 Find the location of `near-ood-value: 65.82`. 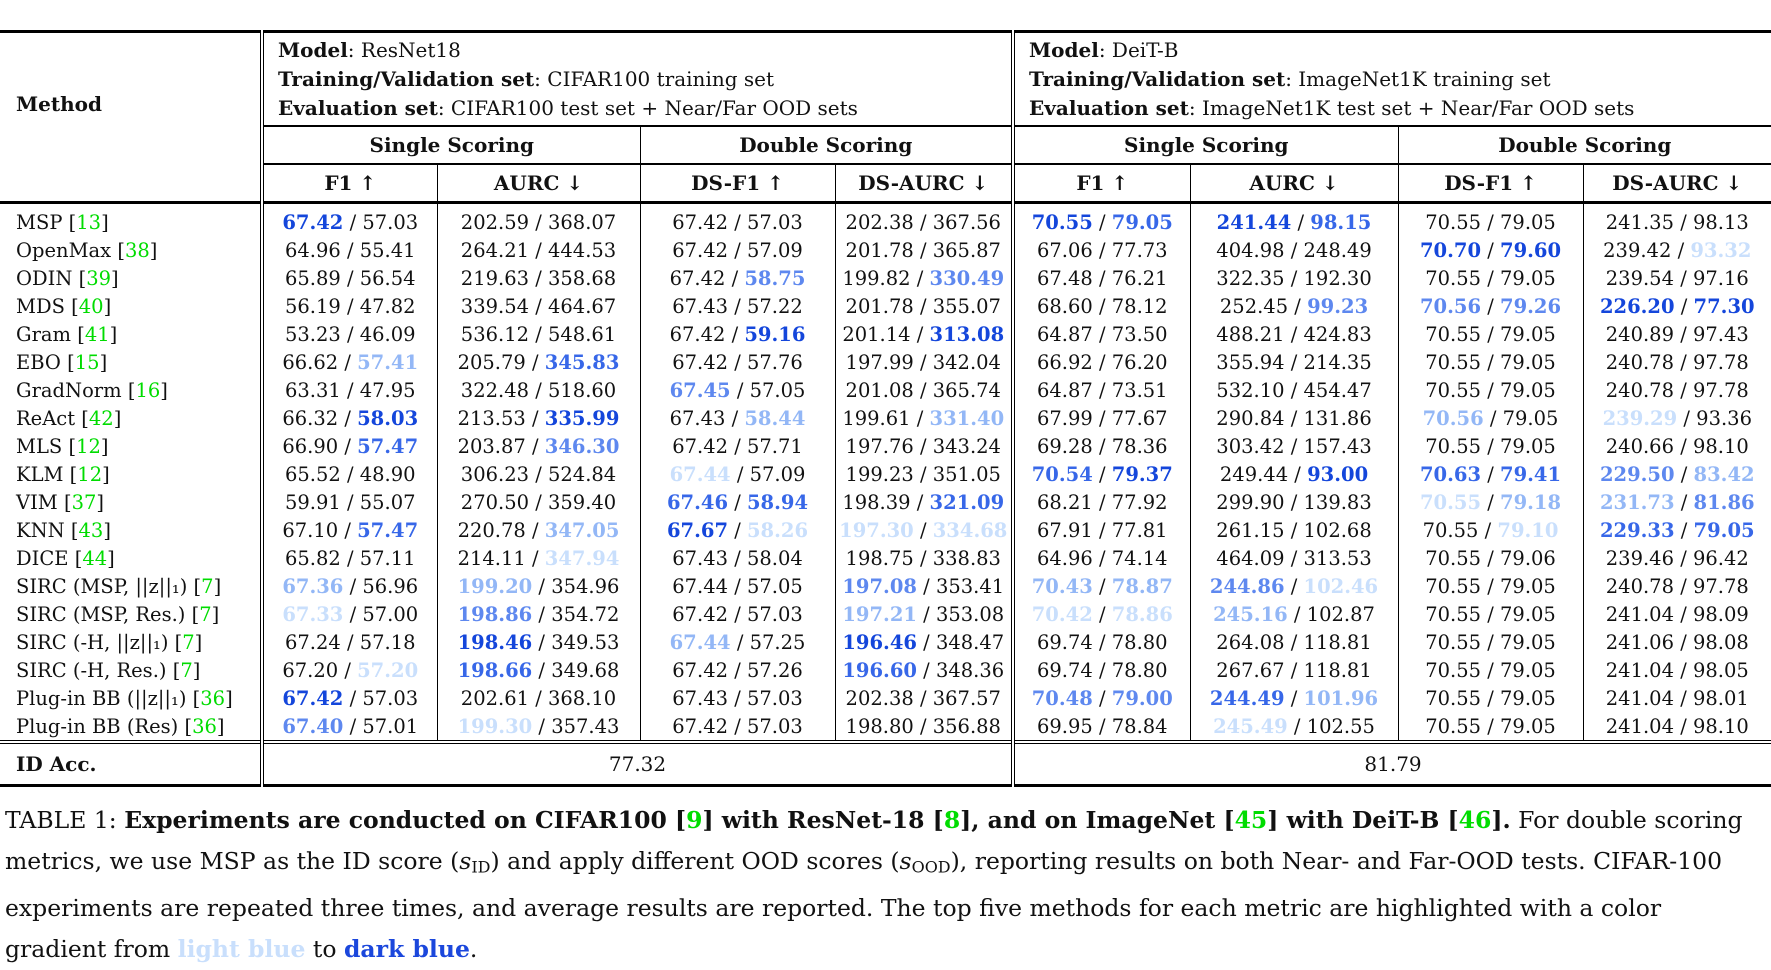

near-ood-value: 65.82 is located at coordinates (312, 558).